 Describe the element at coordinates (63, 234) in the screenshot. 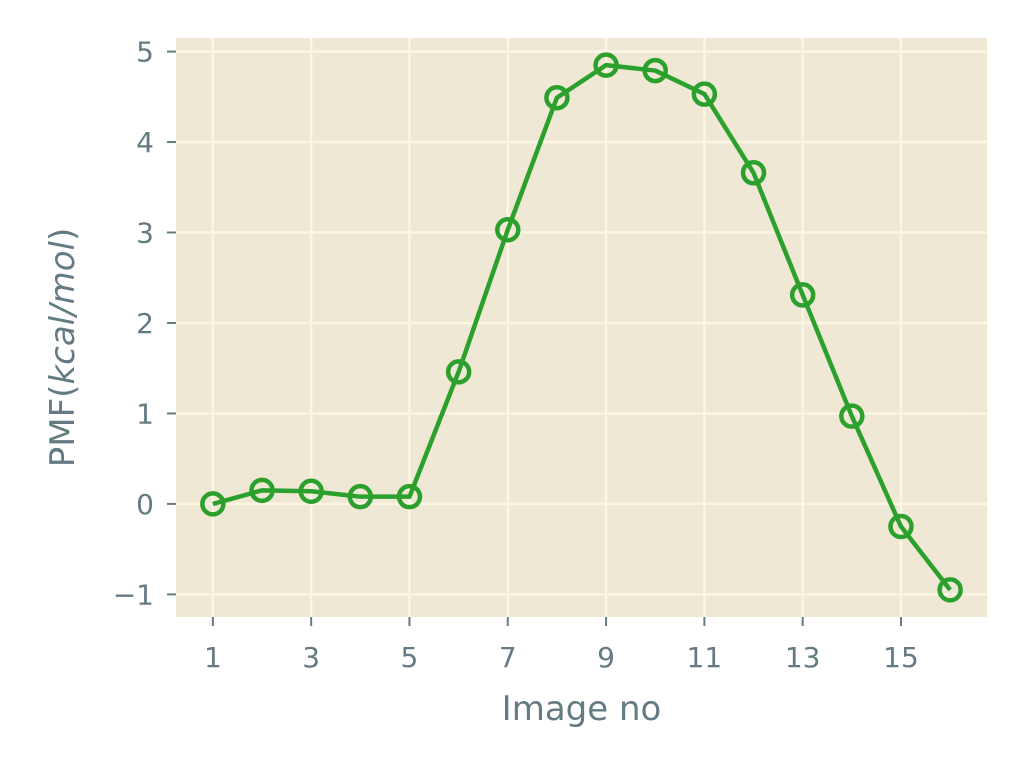

I see `y-axis-label-suffix: )` at that location.